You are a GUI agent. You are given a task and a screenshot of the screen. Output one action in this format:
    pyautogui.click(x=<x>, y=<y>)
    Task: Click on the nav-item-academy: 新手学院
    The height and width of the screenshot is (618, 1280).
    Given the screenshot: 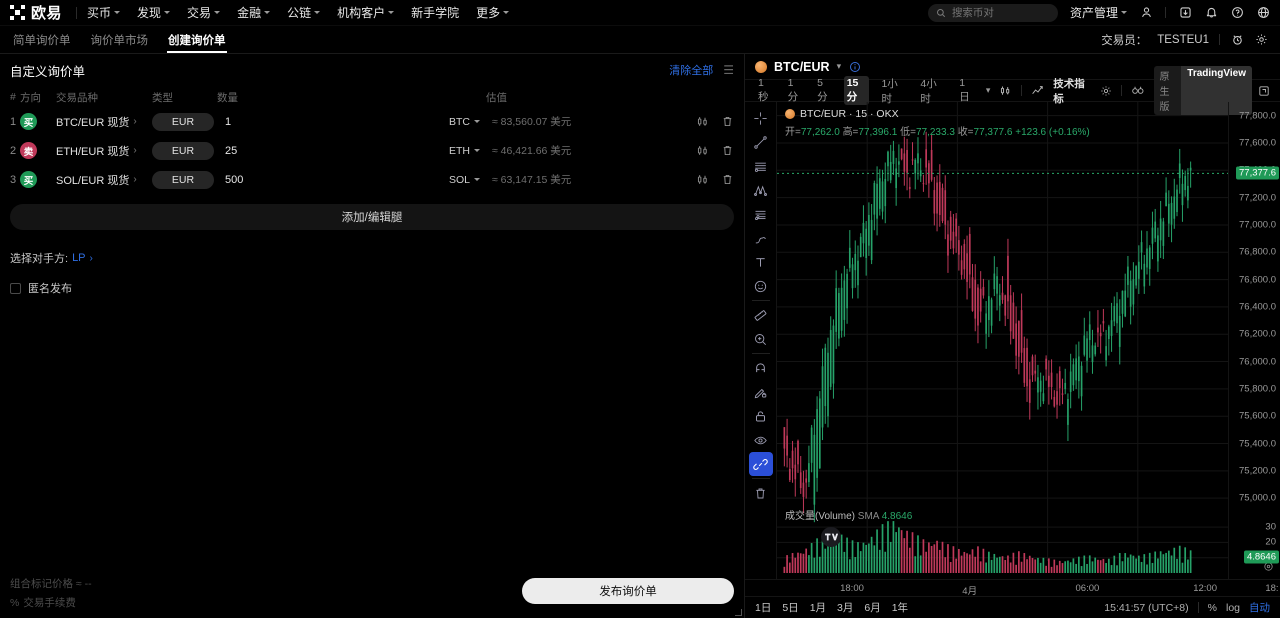 What is the action you would take?
    pyautogui.click(x=435, y=13)
    